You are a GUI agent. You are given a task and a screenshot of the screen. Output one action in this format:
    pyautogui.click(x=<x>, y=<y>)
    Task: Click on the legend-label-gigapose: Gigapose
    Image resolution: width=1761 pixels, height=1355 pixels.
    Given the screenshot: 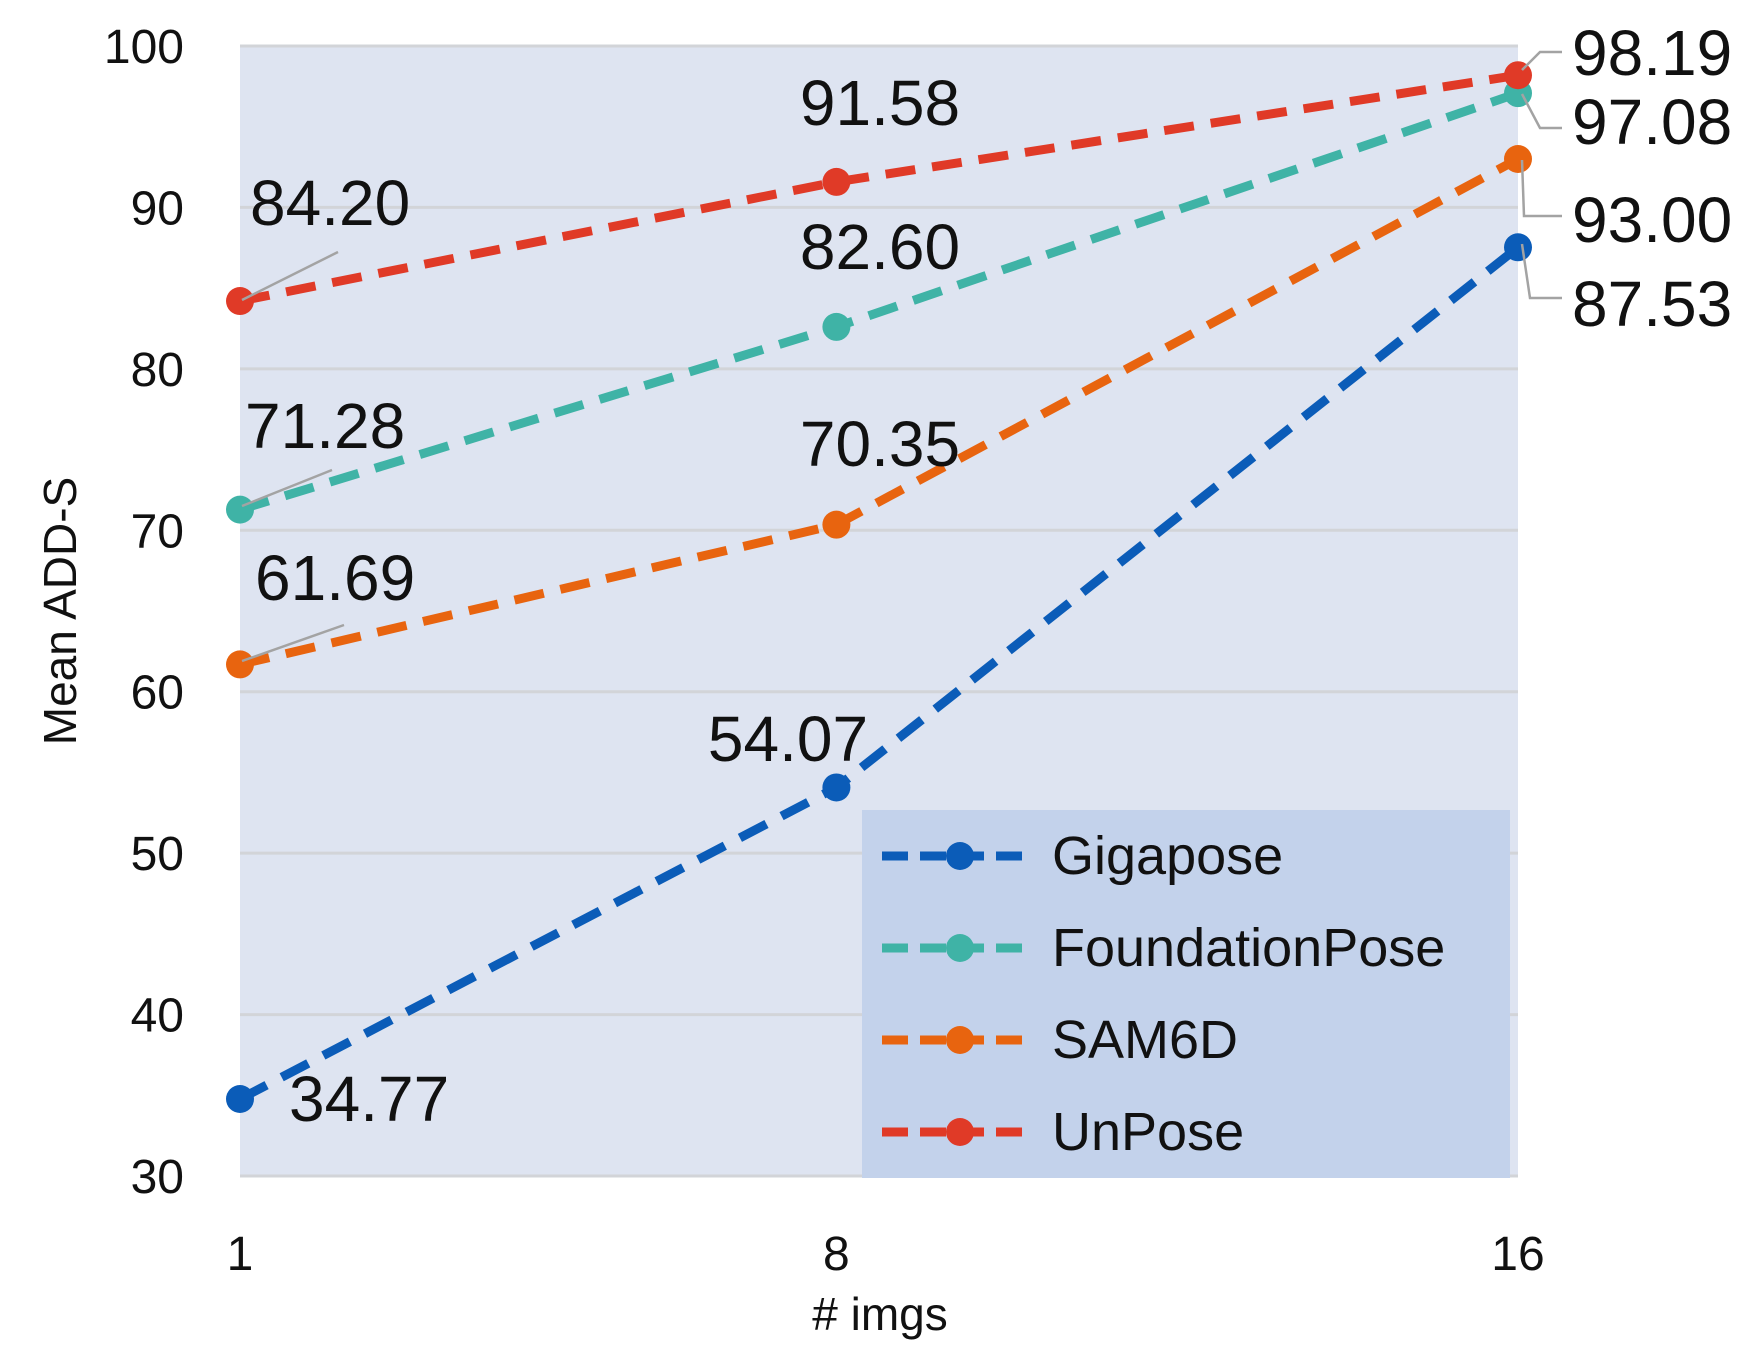 What is the action you would take?
    pyautogui.click(x=1167, y=856)
    